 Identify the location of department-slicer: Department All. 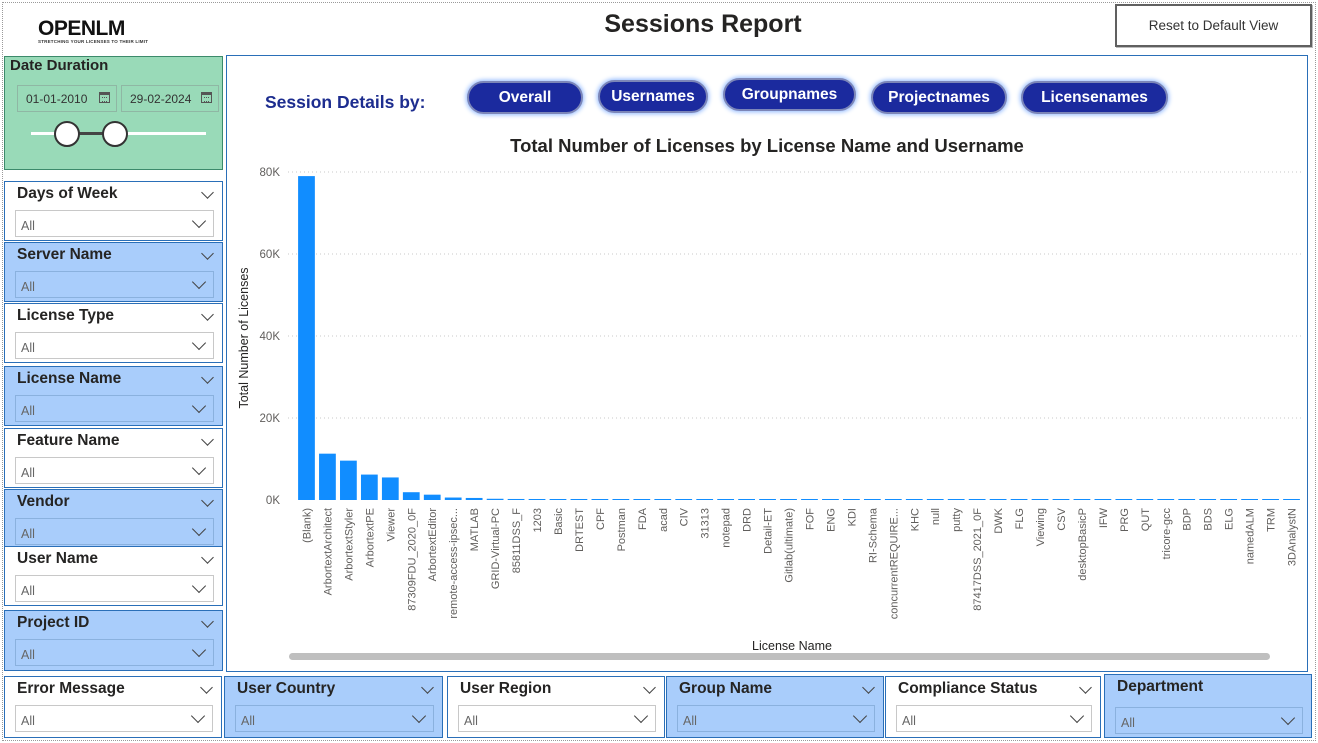
(1208, 706).